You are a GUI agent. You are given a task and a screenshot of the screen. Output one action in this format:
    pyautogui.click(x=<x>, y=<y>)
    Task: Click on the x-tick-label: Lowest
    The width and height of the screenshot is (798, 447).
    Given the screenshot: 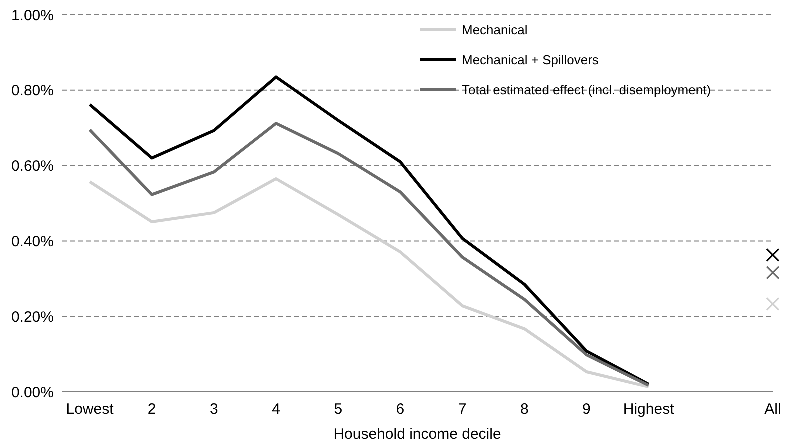 What is the action you would take?
    pyautogui.click(x=90, y=409)
    